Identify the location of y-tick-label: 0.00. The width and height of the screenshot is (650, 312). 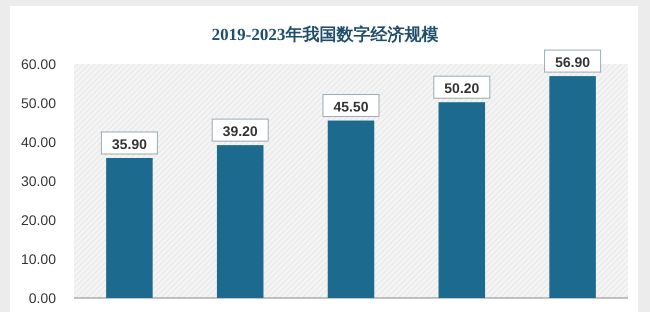
(42, 298).